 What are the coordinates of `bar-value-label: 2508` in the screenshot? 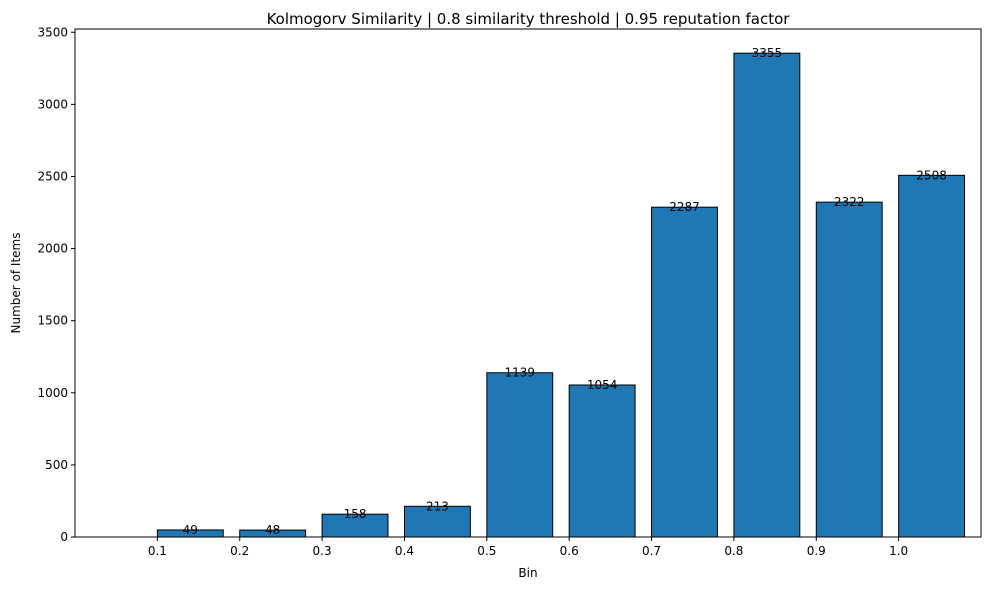 It's located at (931, 175).